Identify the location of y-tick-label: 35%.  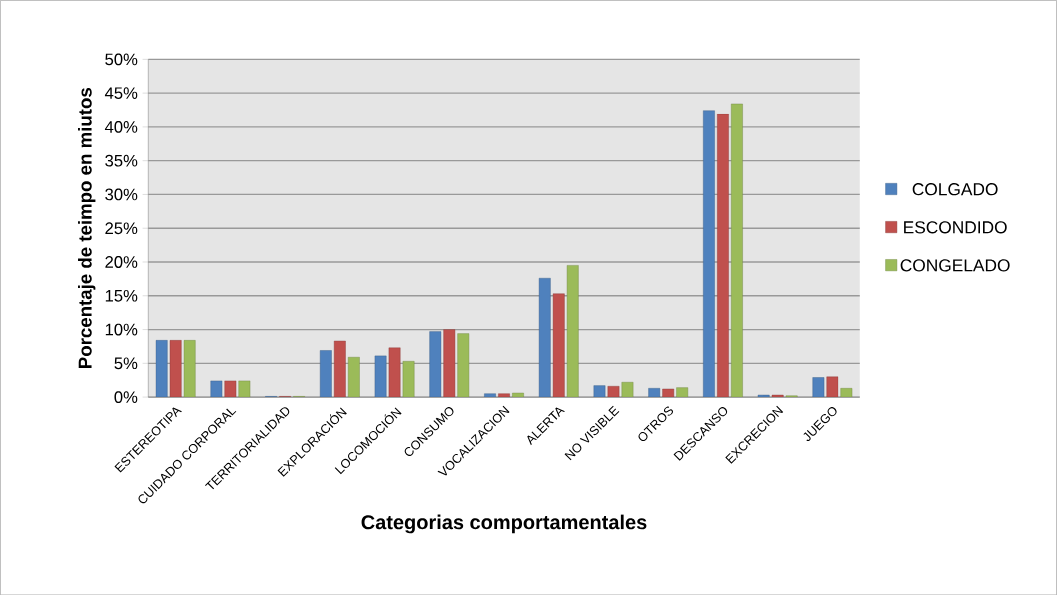
(121, 160).